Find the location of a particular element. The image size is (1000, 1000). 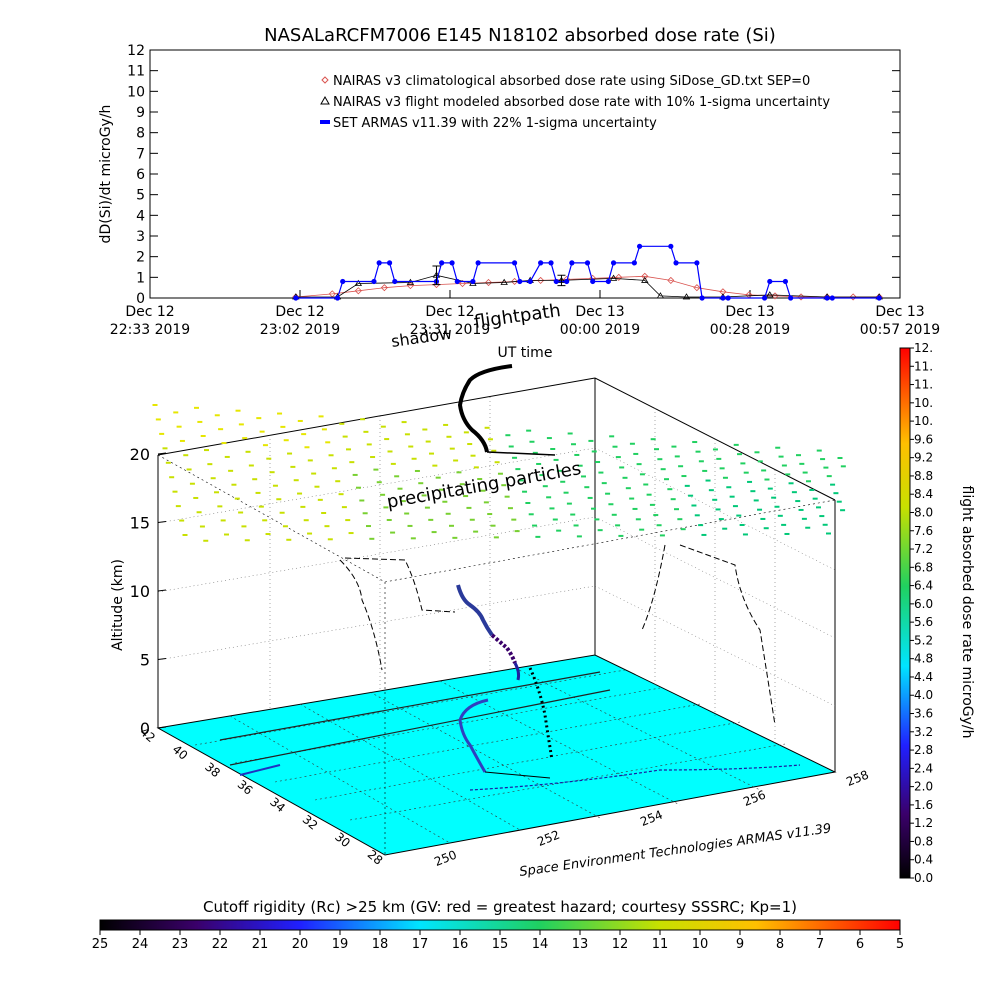

x-tick-label-line2: 00:57 2019 is located at coordinates (900, 330).